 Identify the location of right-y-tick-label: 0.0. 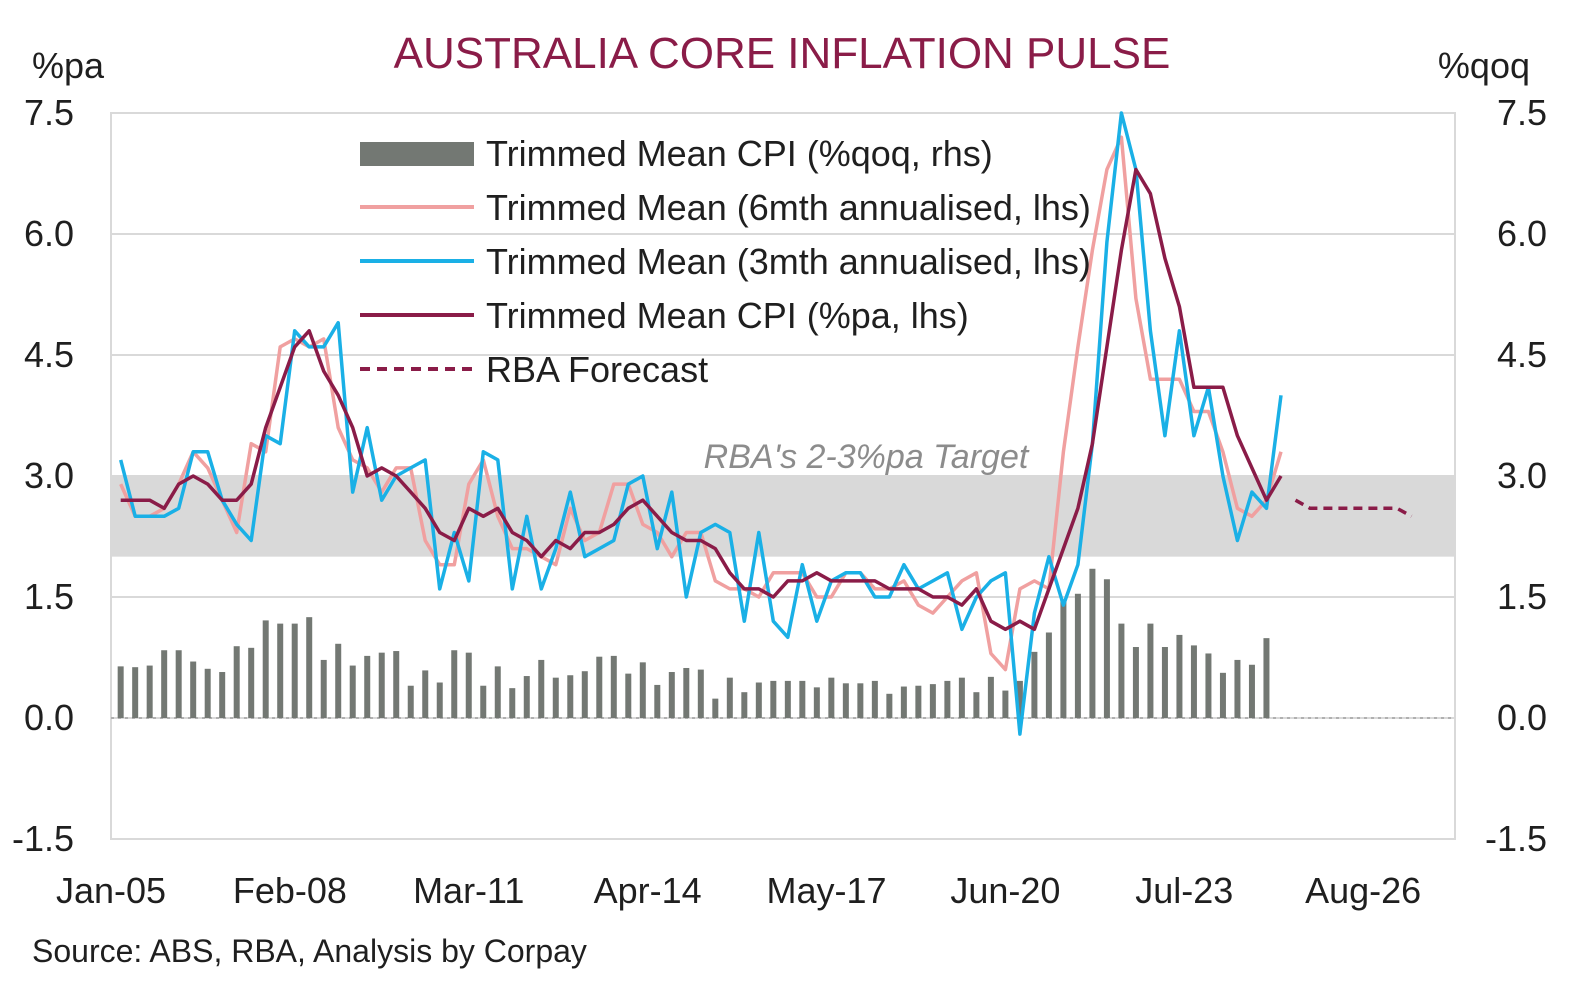
(1522, 717).